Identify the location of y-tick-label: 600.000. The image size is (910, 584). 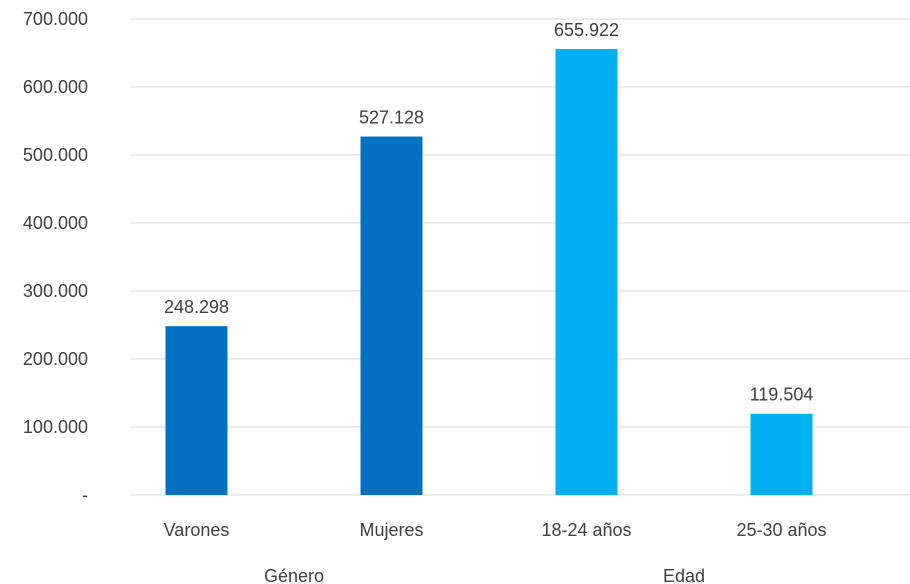
(55, 87).